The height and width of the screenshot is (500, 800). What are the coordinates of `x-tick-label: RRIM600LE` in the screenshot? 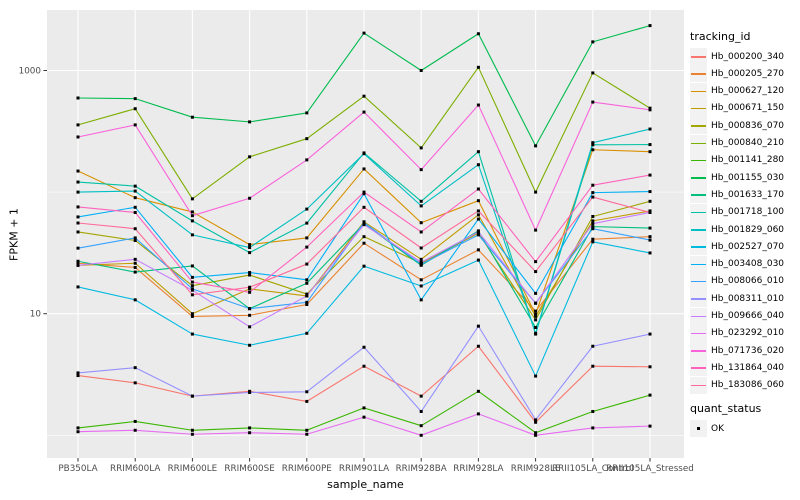 It's located at (193, 469).